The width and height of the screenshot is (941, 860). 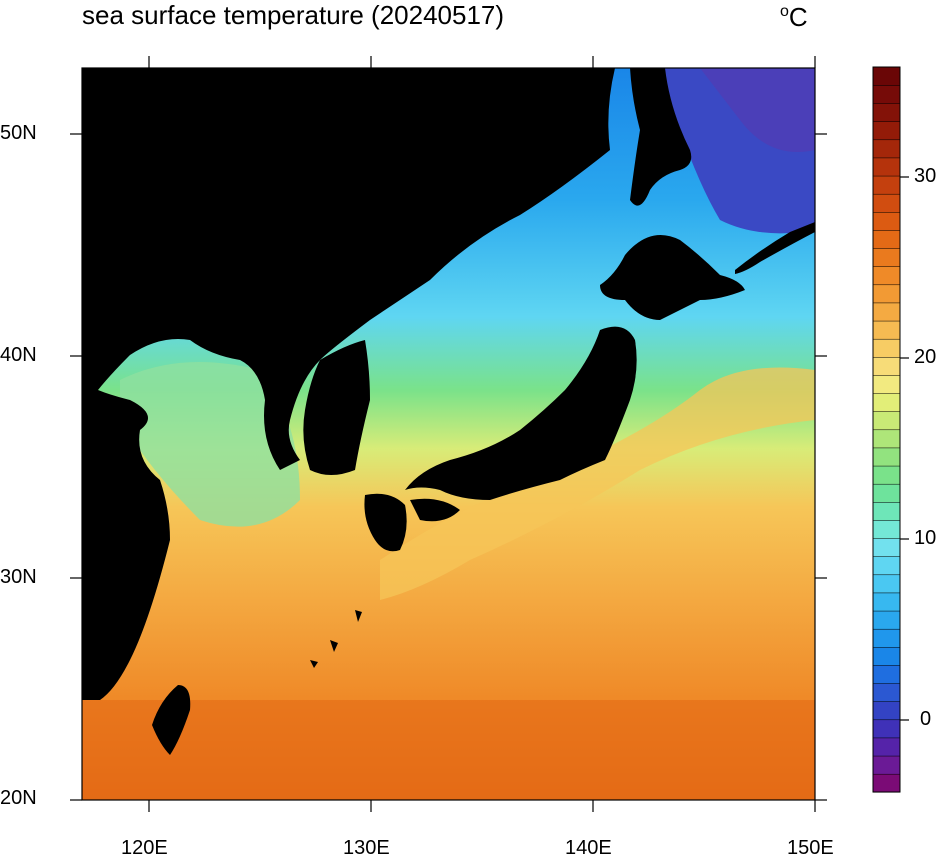 I want to click on colorbar-label: 10, so click(x=925, y=538).